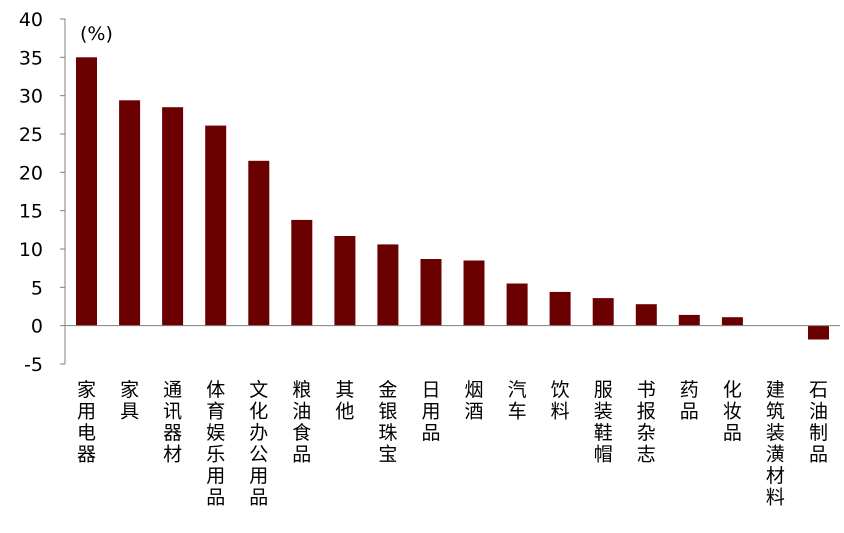 Image resolution: width=844 pixels, height=533 pixels. I want to click on x-tick-label: 其他, so click(344, 401).